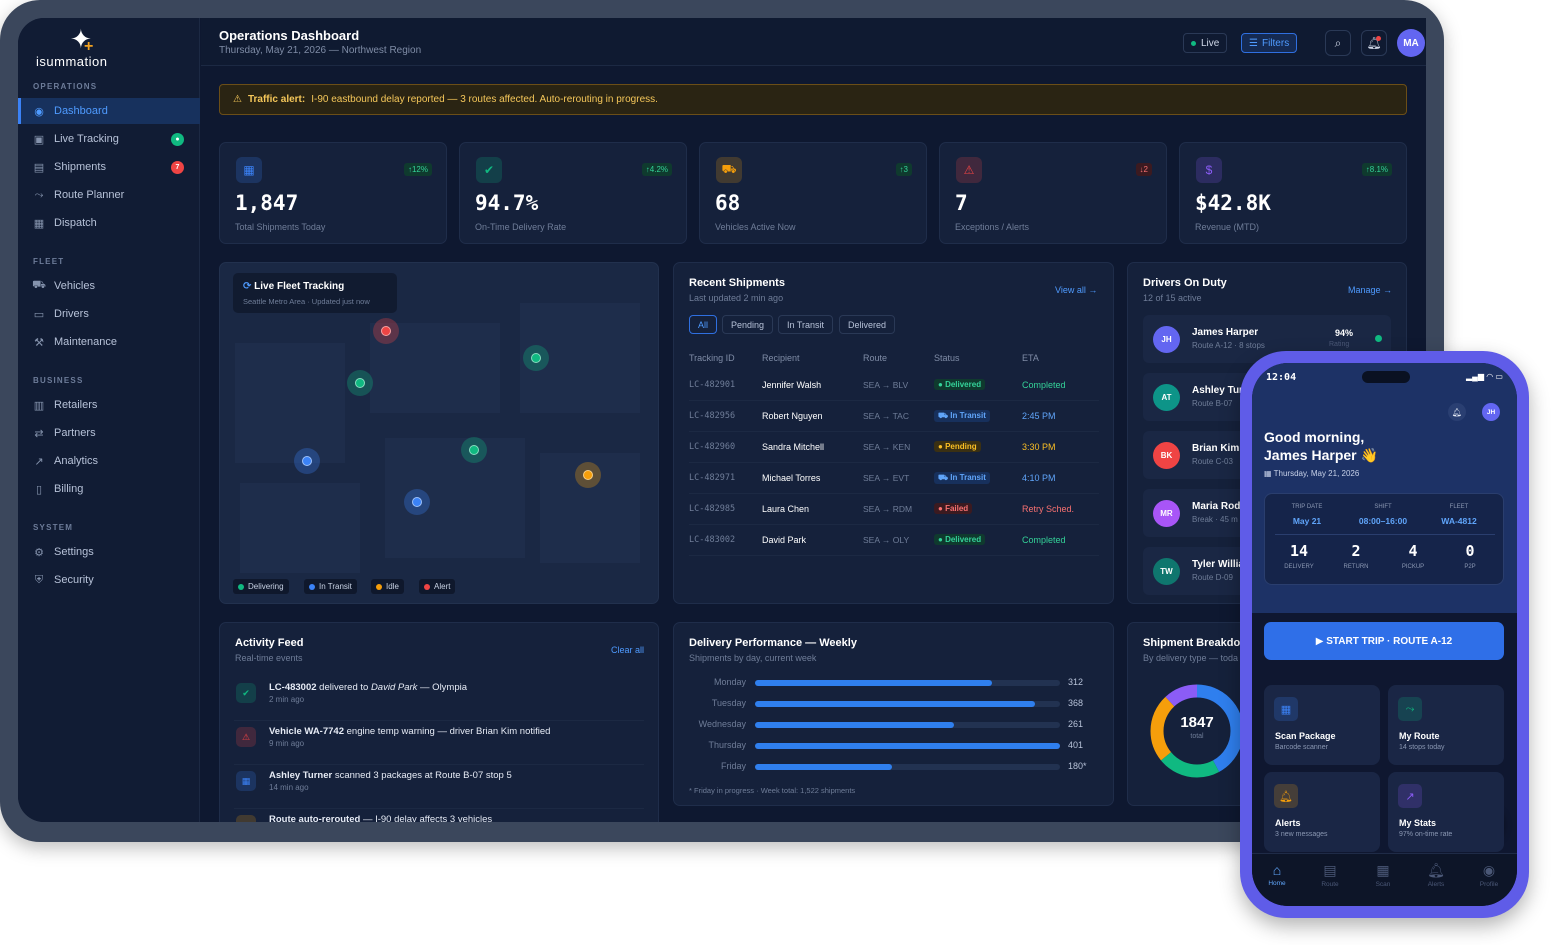 Image resolution: width=1565 pixels, height=945 pixels. What do you see at coordinates (1459, 521) in the screenshot?
I see `trip-value: WA-4812` at bounding box center [1459, 521].